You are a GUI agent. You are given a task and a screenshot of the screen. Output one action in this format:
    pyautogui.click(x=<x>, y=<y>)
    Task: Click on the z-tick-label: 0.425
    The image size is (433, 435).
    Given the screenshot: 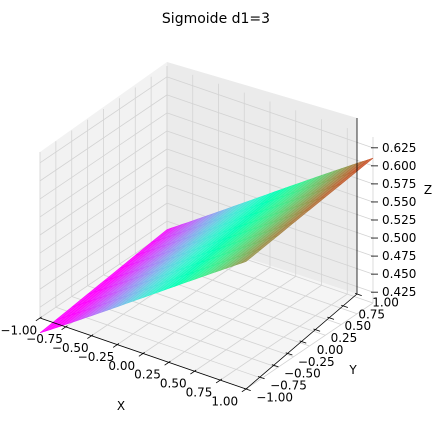 What is the action you would take?
    pyautogui.click(x=399, y=292)
    